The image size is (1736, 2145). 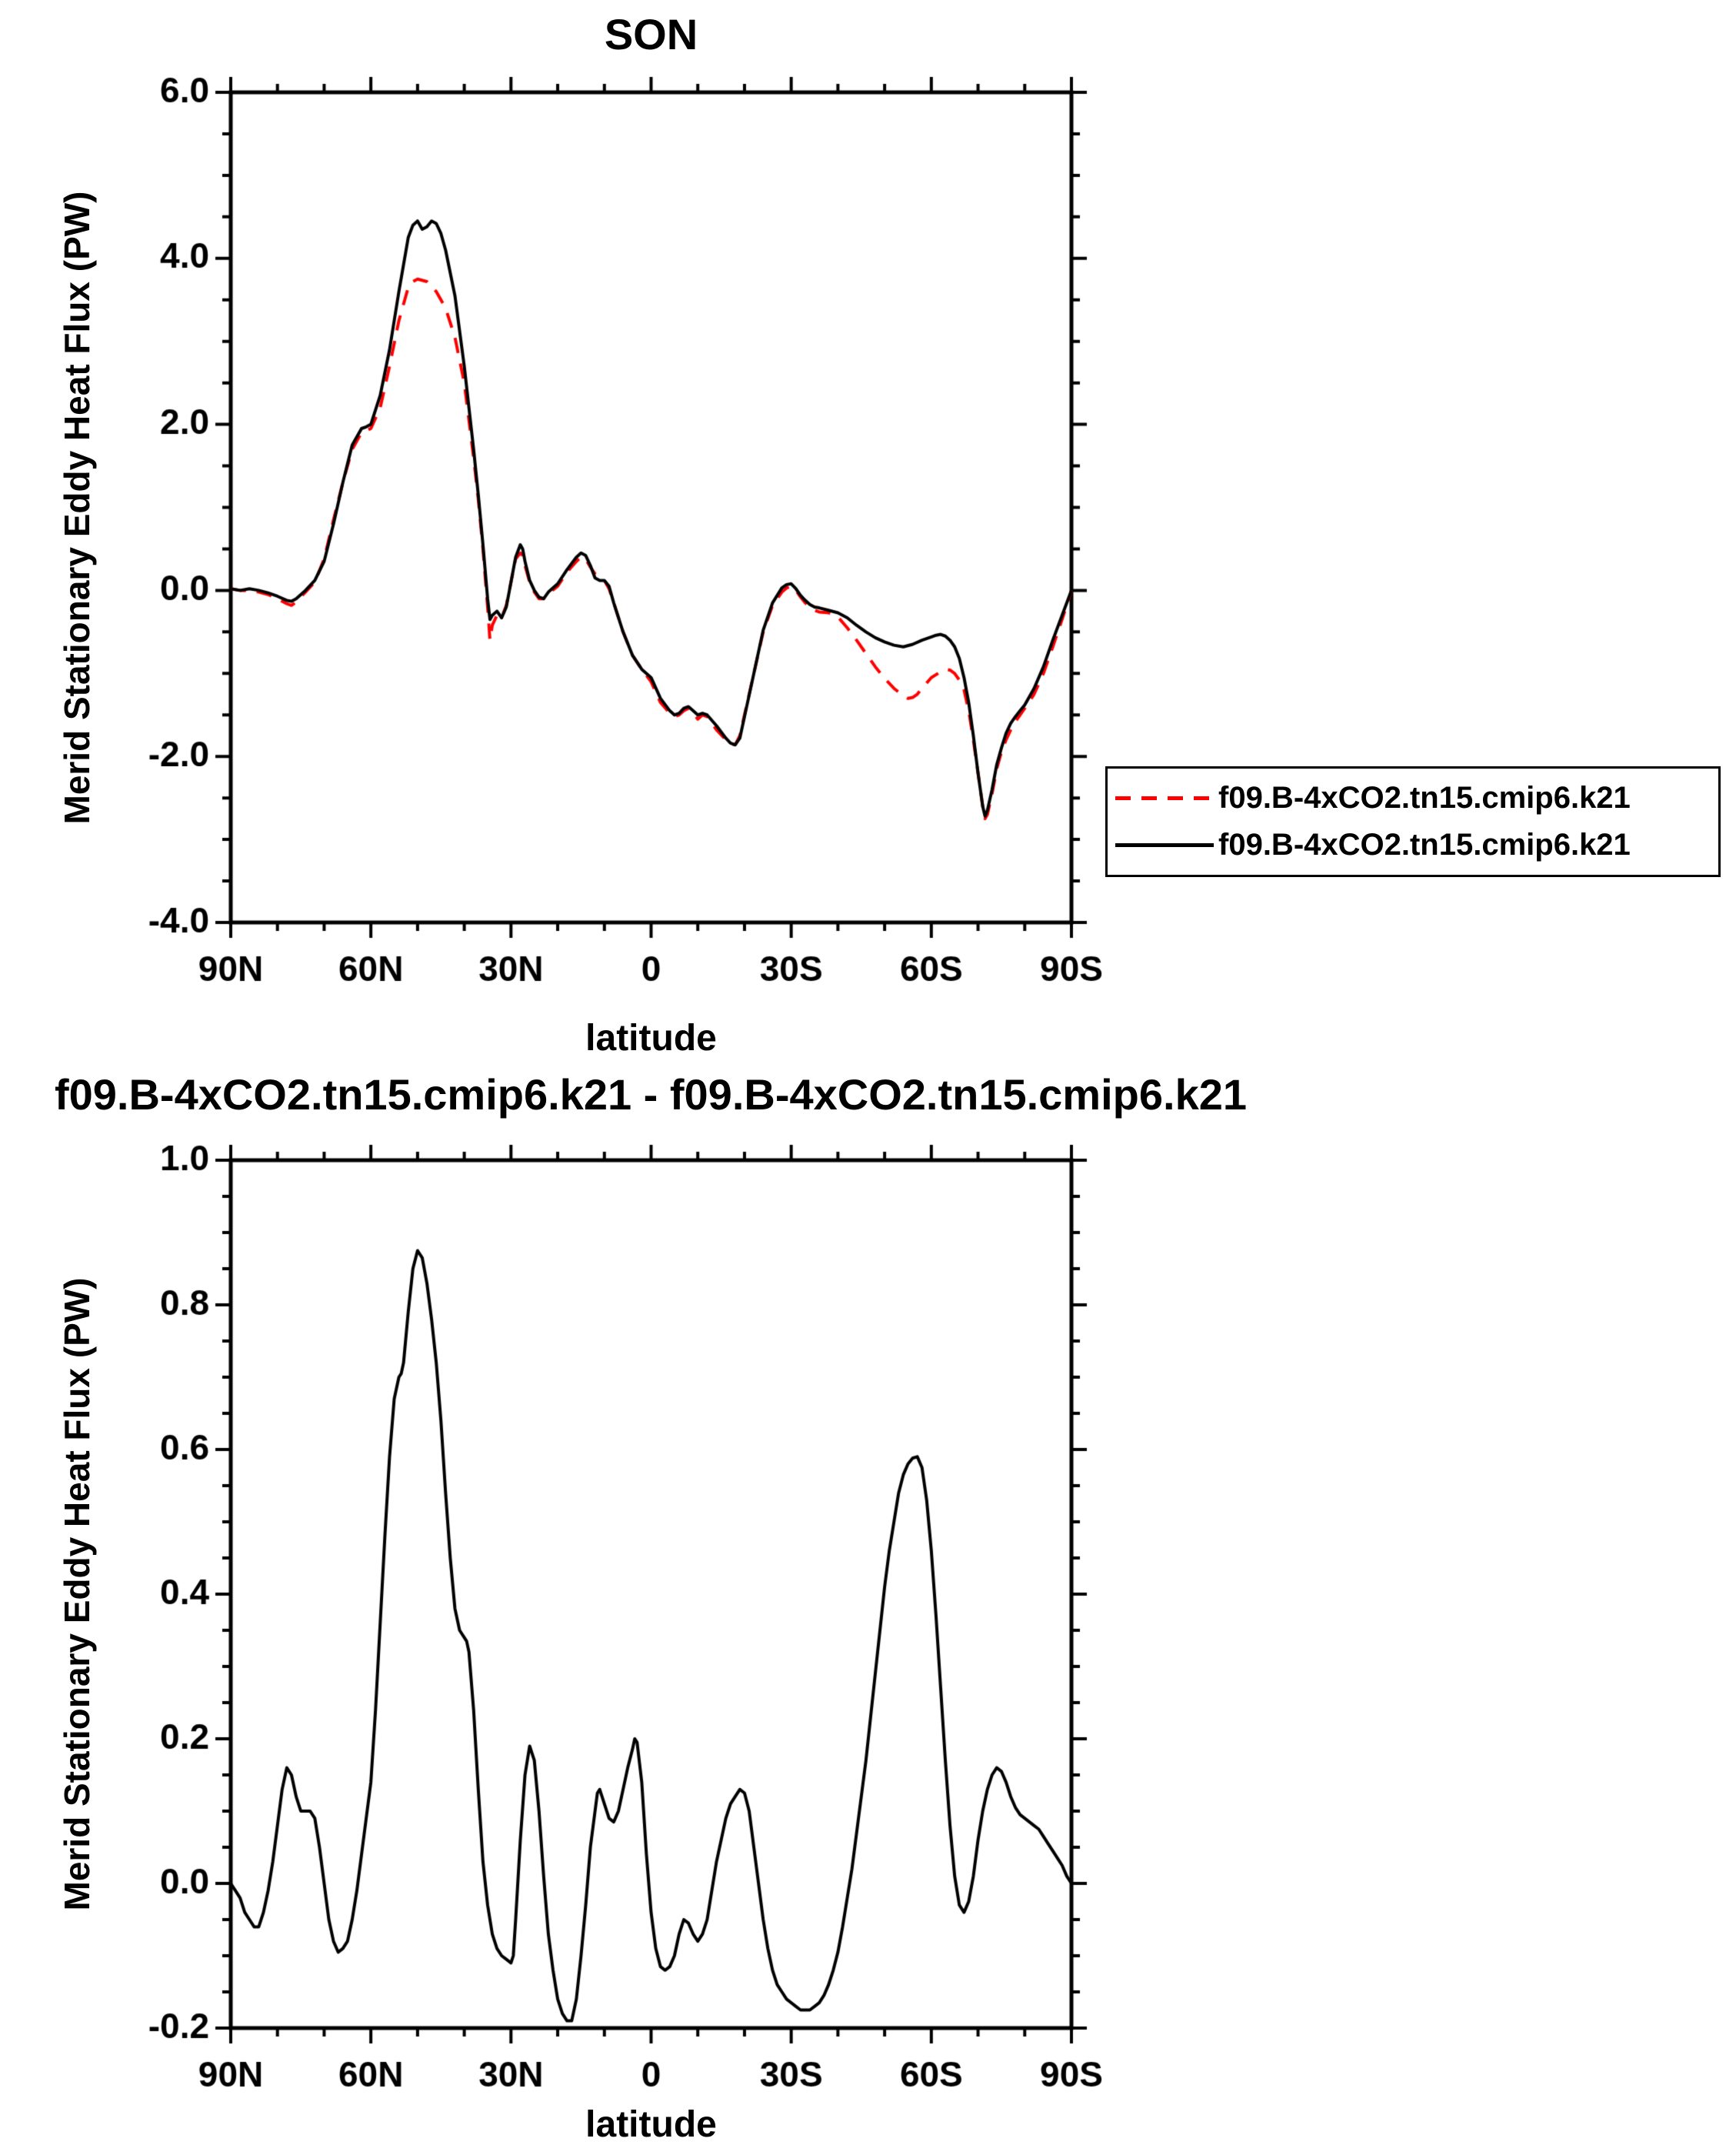 I want to click on top-y-axis-label: Merid Stationary Eddy Heat Flux (PW), so click(x=77, y=508).